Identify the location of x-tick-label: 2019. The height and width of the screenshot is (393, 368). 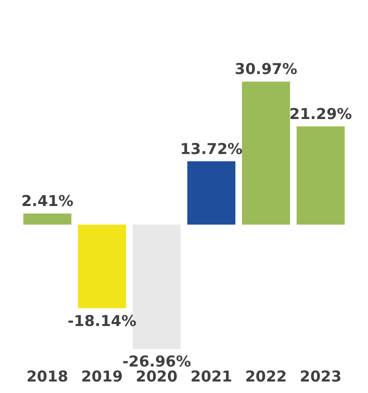
(102, 377).